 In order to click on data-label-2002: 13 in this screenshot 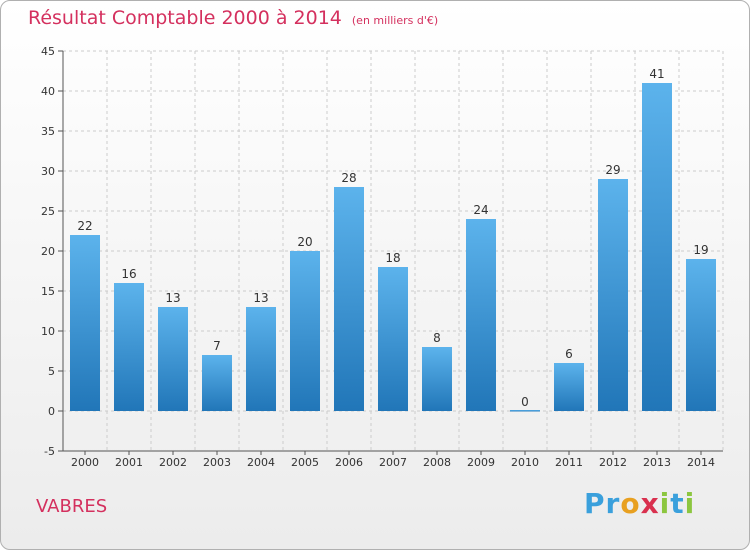, I will do `click(172, 298)`.